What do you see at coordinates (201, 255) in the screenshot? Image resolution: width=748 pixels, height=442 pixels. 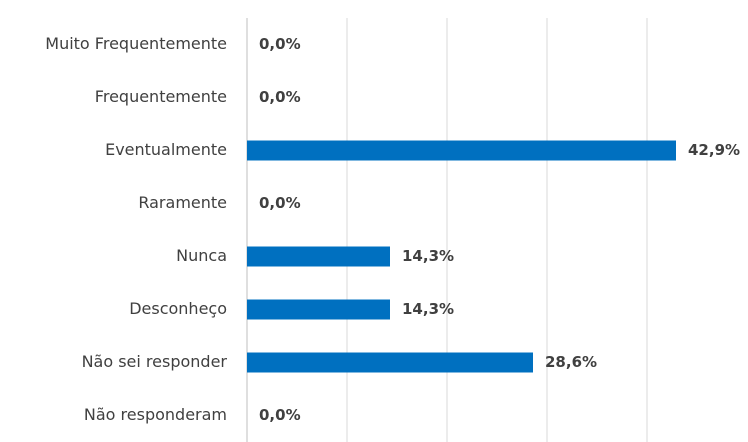 I see `category-label: Nunca` at bounding box center [201, 255].